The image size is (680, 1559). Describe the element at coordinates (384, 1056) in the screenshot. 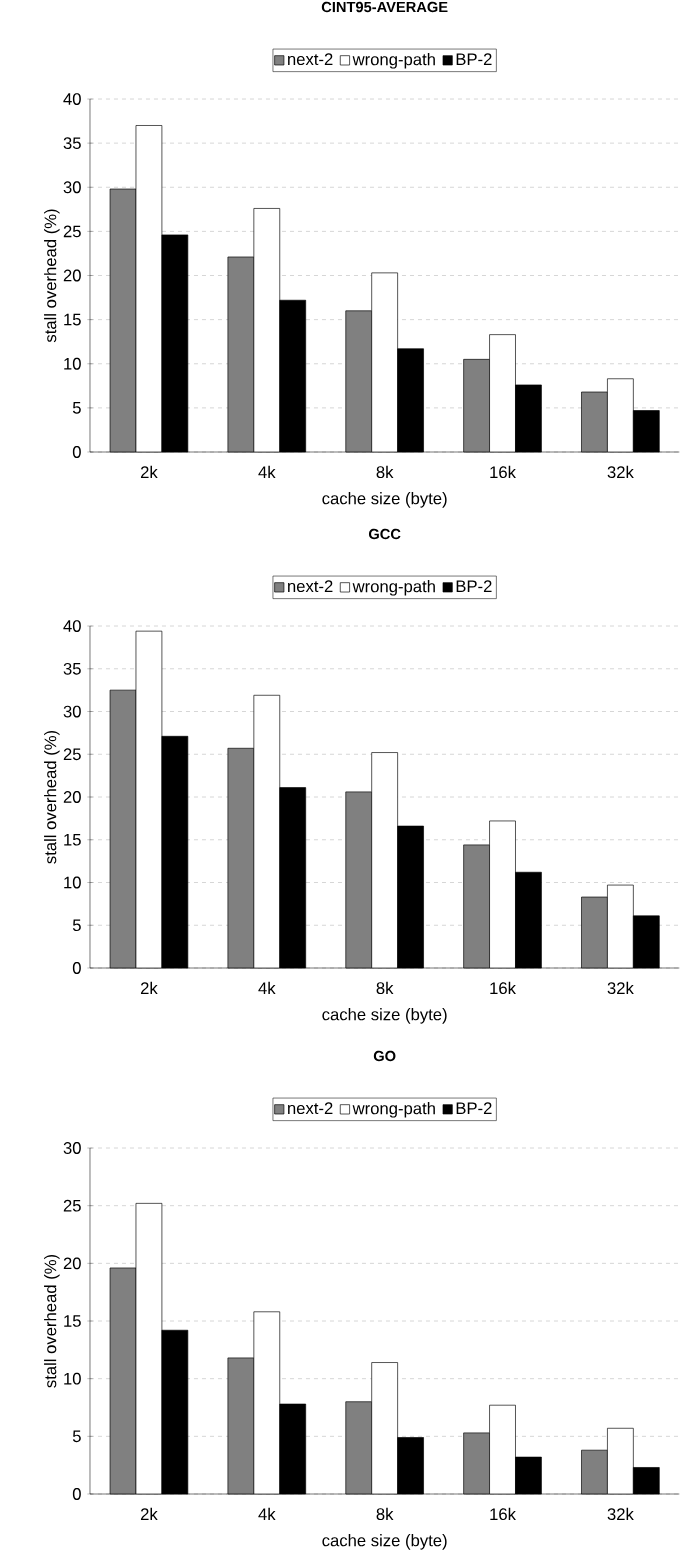

I see `chart-title: GO` at that location.